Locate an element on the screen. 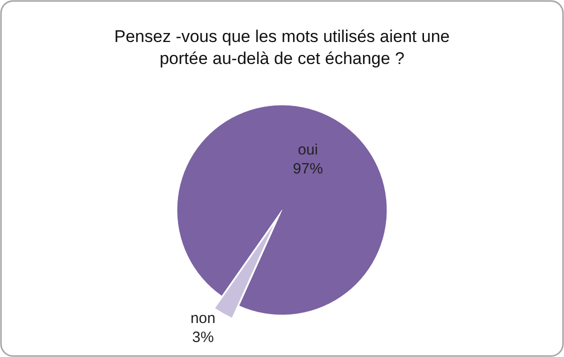  chart-title: Pensez -vous que les mots utilisés aient une portée au-delà de cet échange ? is located at coordinates (282, 47).